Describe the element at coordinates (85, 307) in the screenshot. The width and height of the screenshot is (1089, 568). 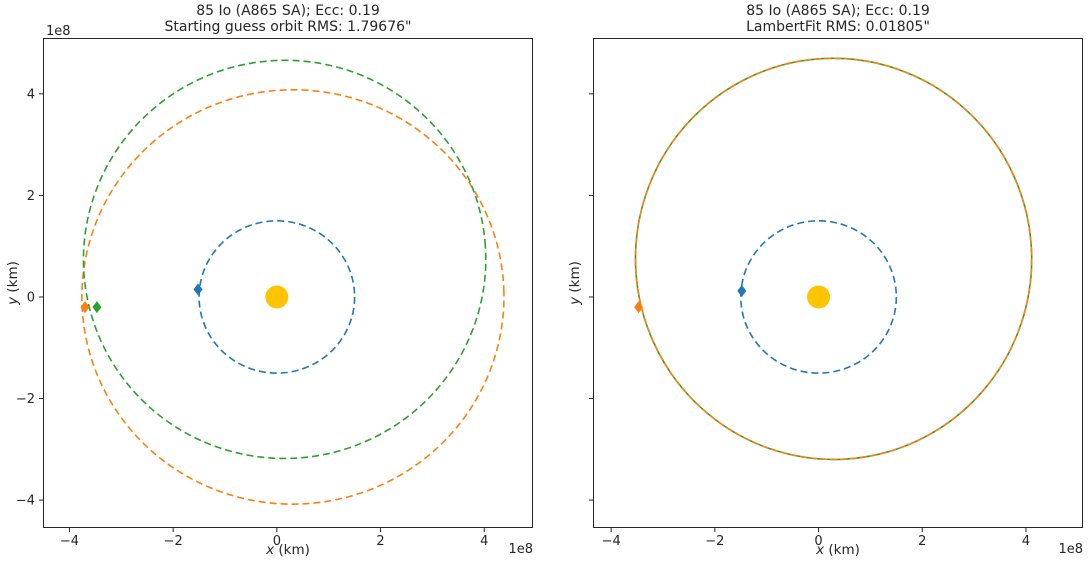
I see `guess-asteroid-position-marker` at that location.